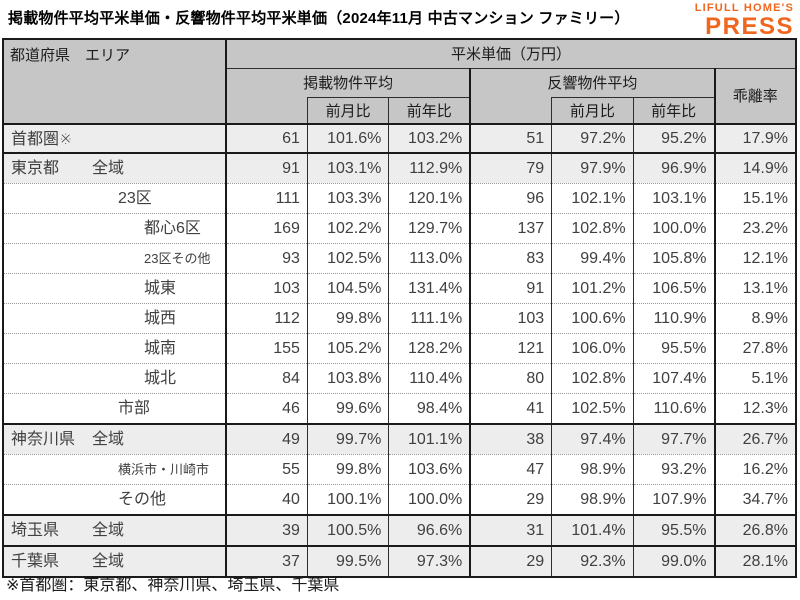 The image size is (800, 600). What do you see at coordinates (114, 318) in the screenshot?
I see `area-cell: 城西` at bounding box center [114, 318].